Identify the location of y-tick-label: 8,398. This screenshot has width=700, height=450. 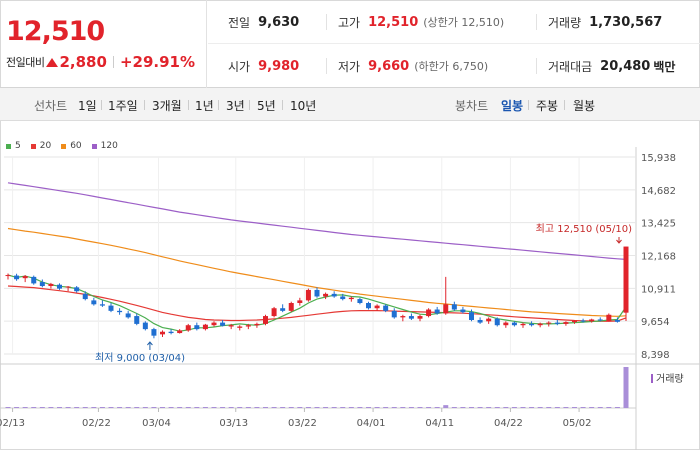
(655, 355).